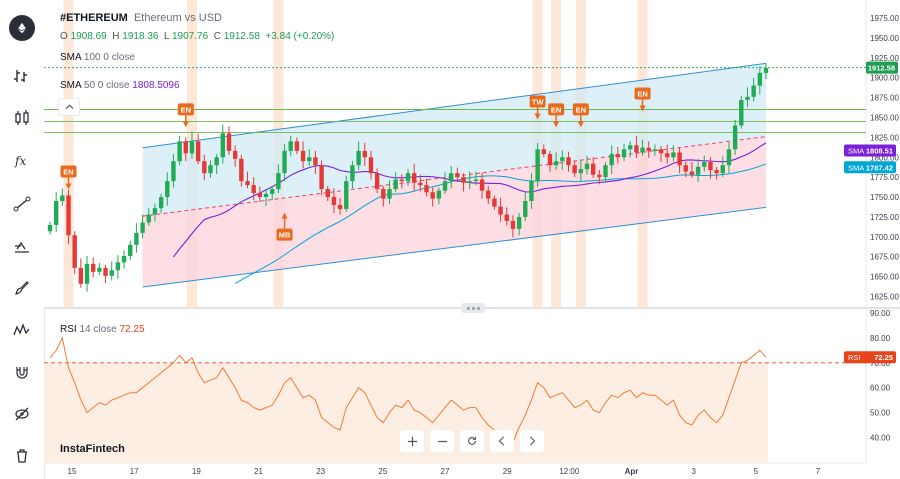  What do you see at coordinates (642, 108) in the screenshot?
I see `arrow-down-icon` at bounding box center [642, 108].